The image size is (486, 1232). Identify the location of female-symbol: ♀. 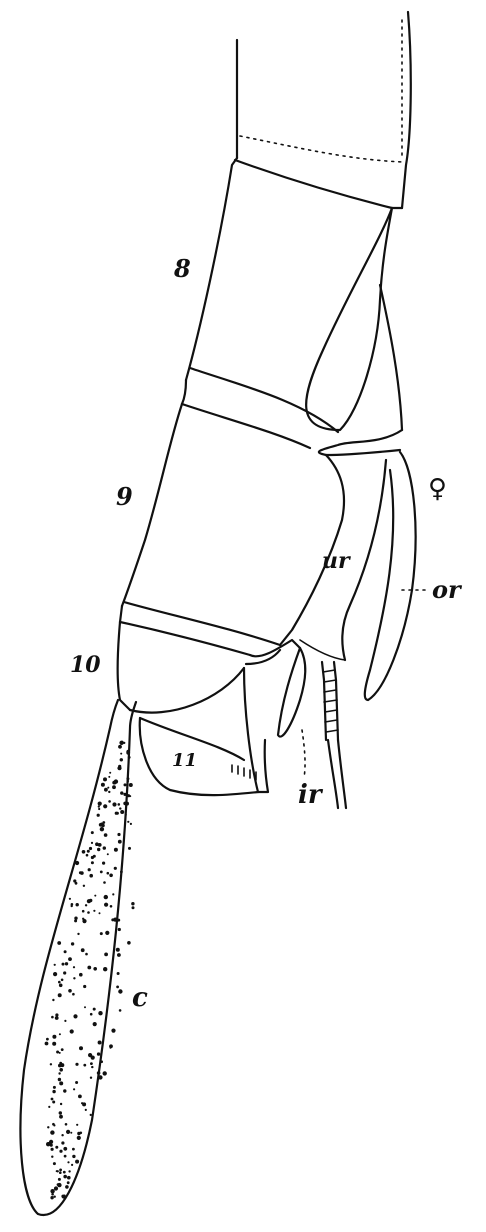
(437, 489).